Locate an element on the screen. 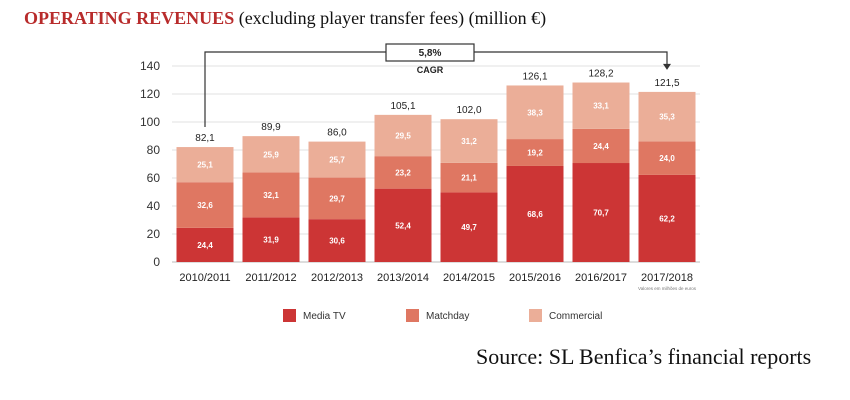 The height and width of the screenshot is (400, 850). data-label: 38,3 is located at coordinates (535, 112).